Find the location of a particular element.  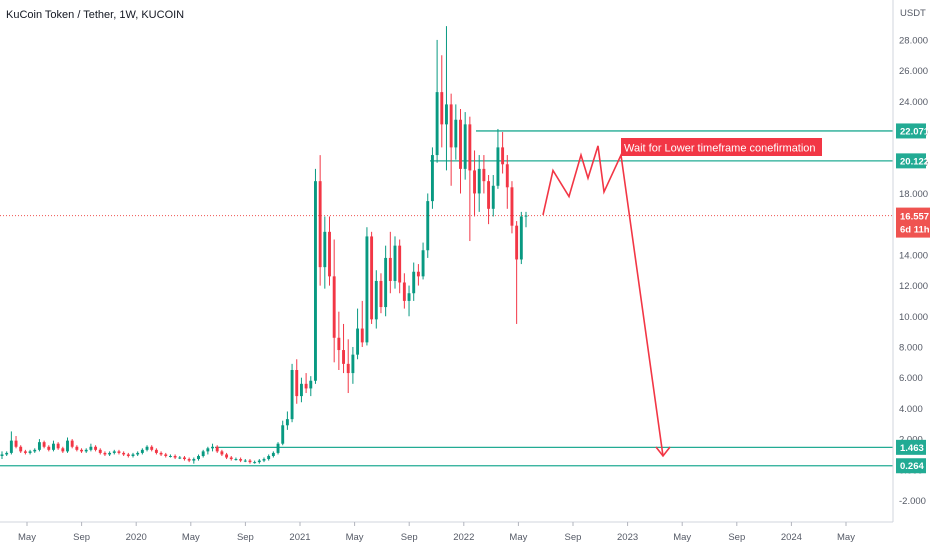

price-tags: 22.071 20.122 1.463 0.264 16.557 6d 11h is located at coordinates (913, 298).